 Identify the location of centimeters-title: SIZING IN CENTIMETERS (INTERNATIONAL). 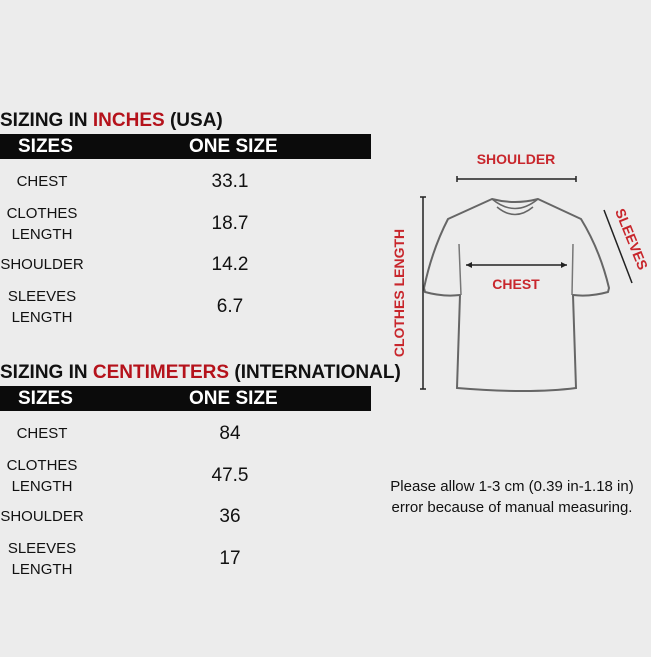
(200, 373).